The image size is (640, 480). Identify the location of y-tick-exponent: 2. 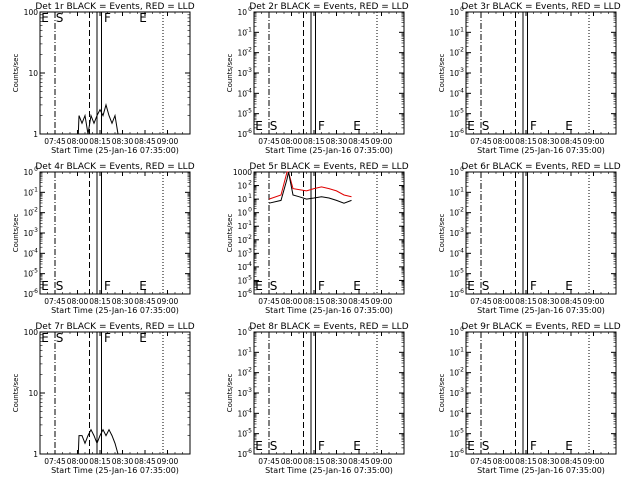
(250, 183).